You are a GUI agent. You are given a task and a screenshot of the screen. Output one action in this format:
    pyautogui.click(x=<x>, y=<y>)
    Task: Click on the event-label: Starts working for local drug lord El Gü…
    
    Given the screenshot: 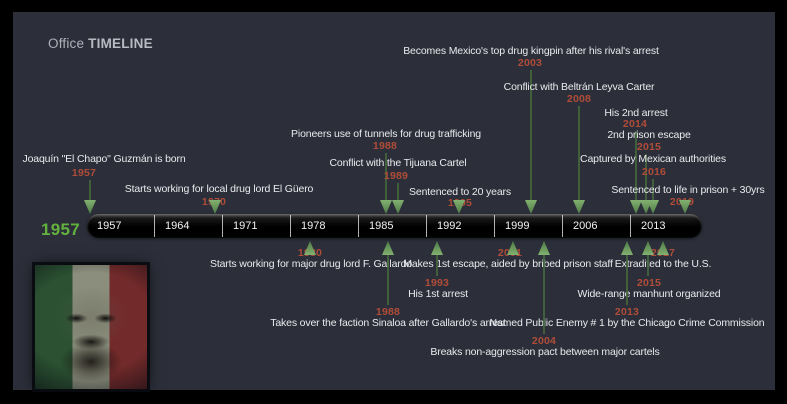 What is the action you would take?
    pyautogui.click(x=219, y=189)
    